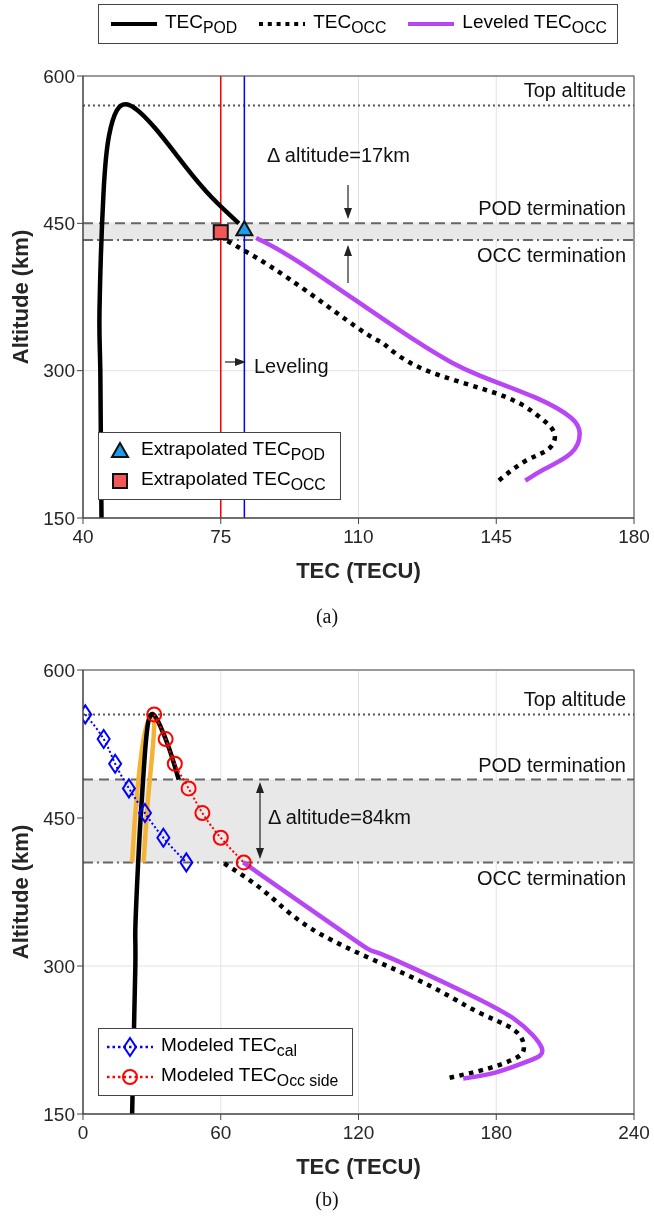 The height and width of the screenshot is (1228, 654). Describe the element at coordinates (358, 1133) in the screenshot. I see `x-tick-label: 120` at that location.